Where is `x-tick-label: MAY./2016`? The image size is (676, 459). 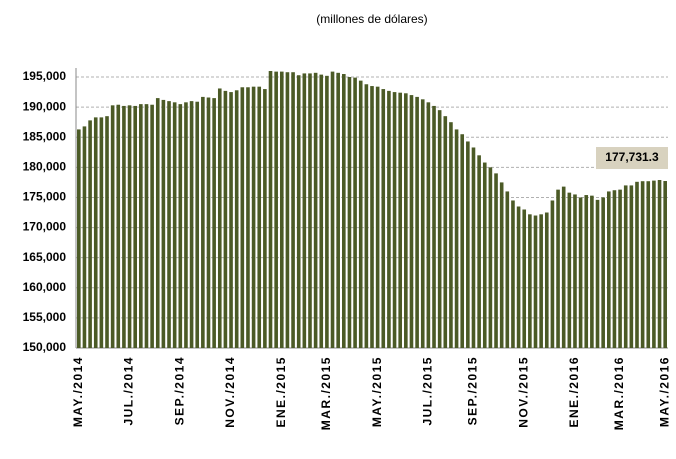
x-tick-label: MAY./2016 is located at coordinates (664, 391).